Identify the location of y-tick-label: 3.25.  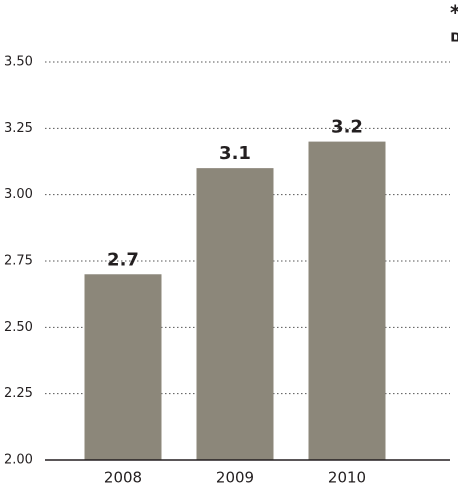
(18, 128).